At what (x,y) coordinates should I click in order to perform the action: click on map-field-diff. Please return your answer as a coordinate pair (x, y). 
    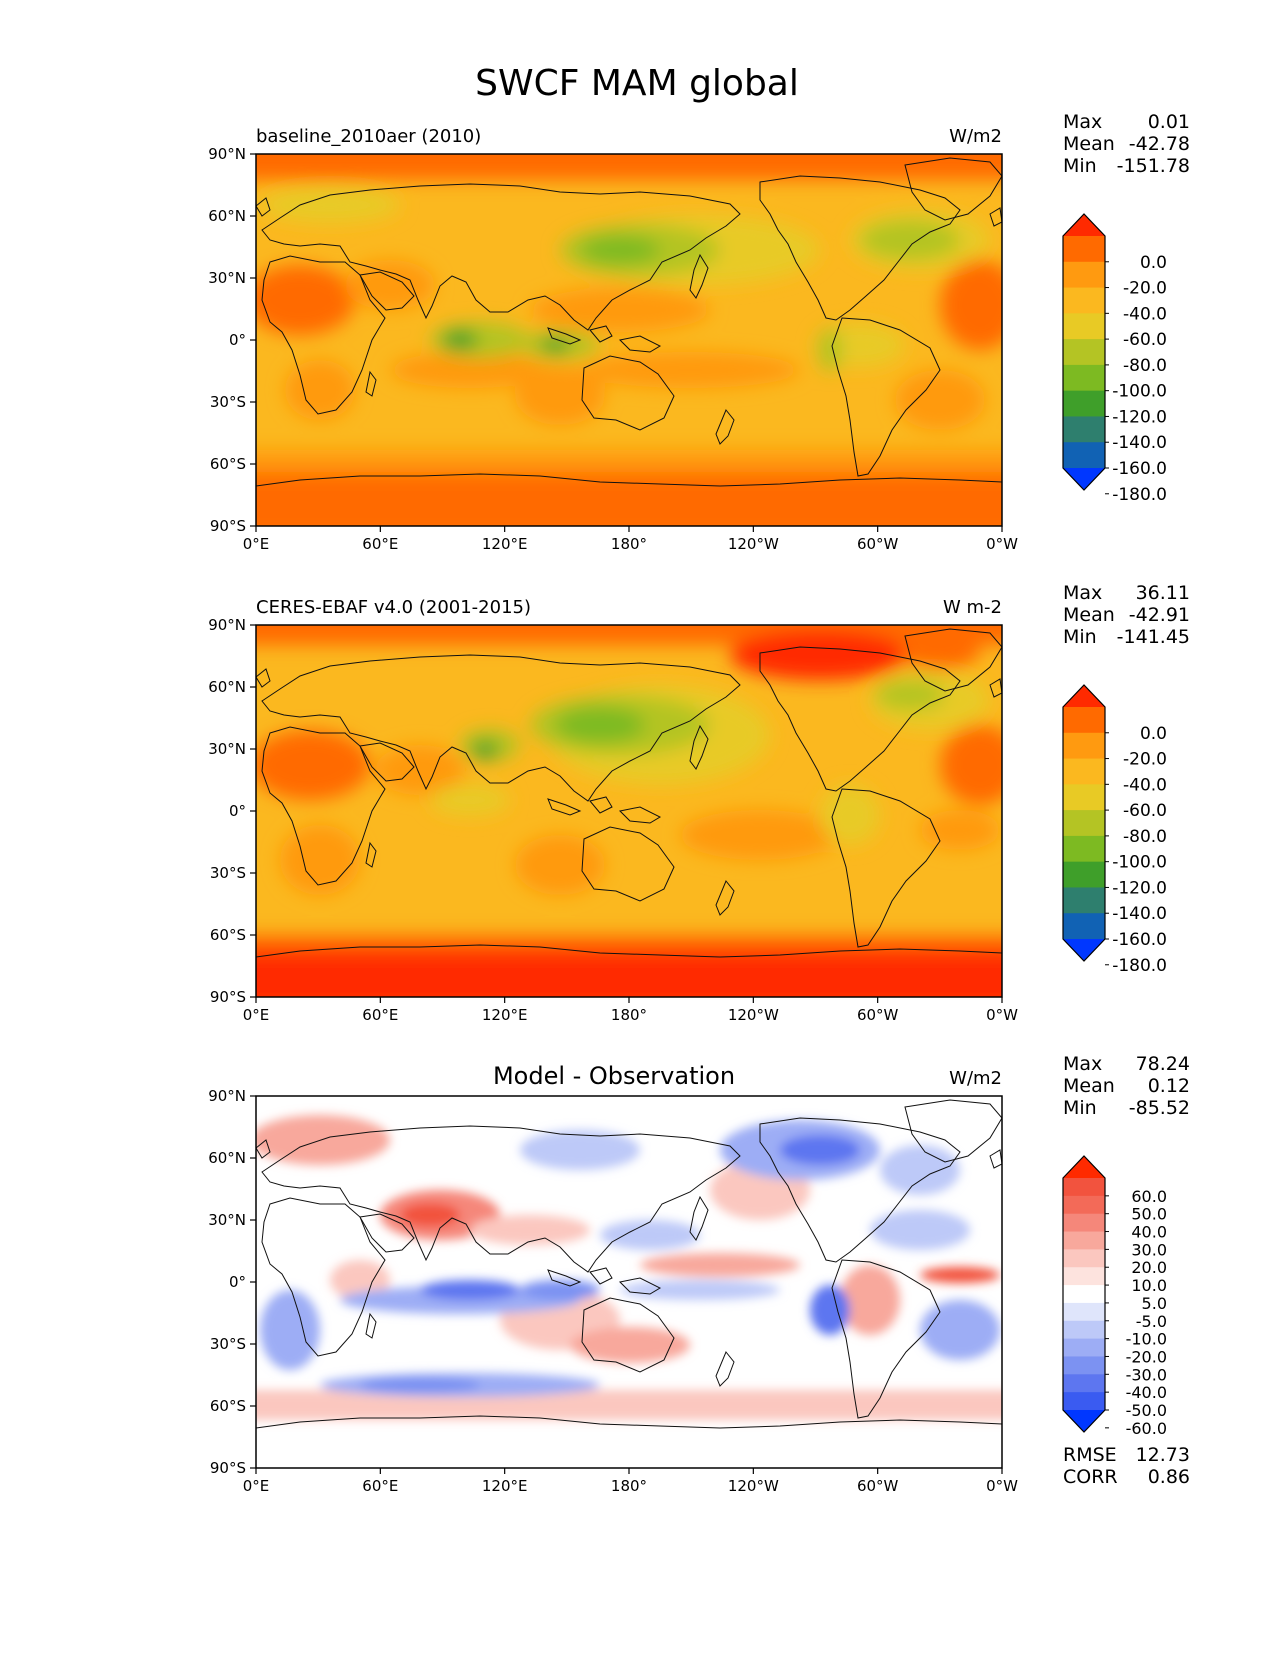
    Looking at the image, I should click on (629, 1282).